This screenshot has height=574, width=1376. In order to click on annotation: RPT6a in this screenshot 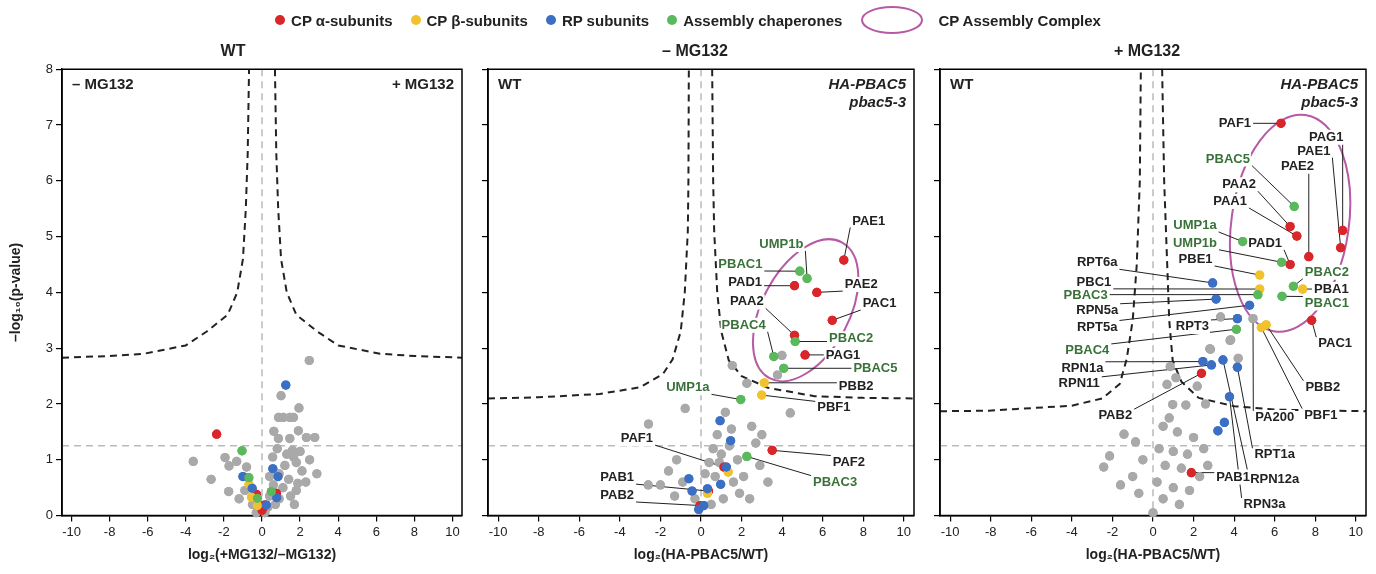, I will do `click(1097, 262)`.